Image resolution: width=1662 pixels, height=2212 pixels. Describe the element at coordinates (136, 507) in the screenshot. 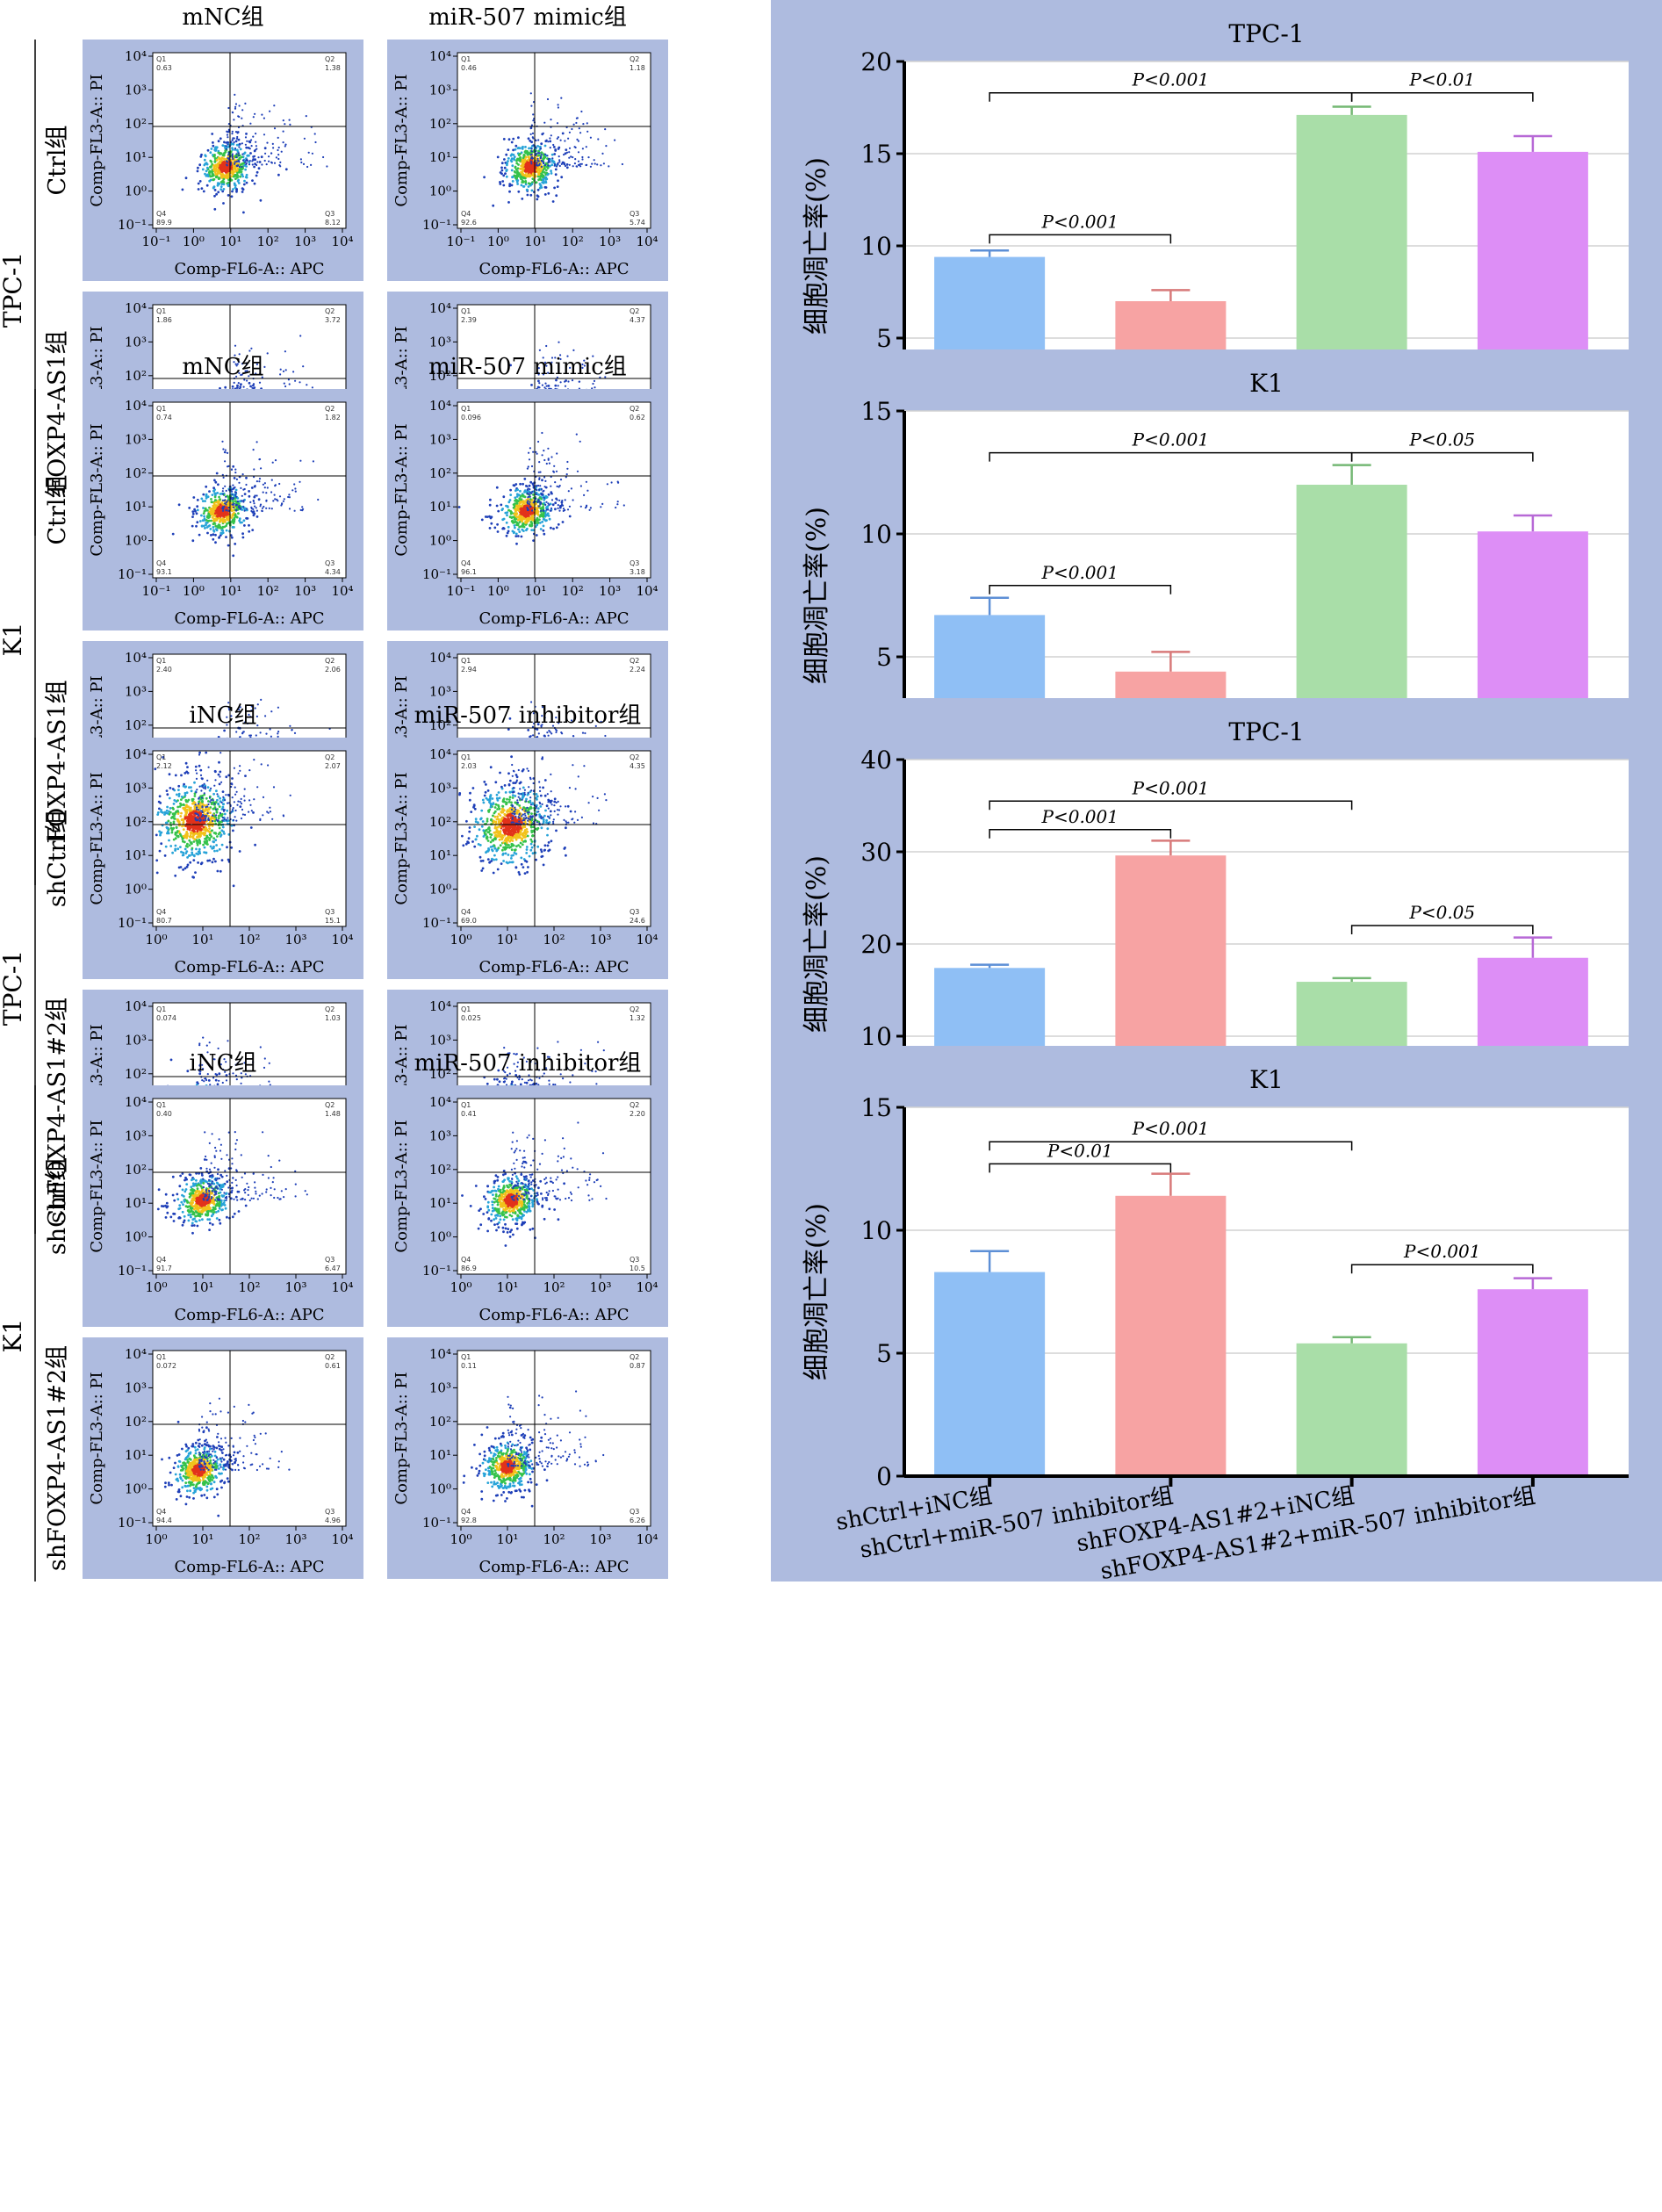

I see `y-tick-label: 10¹` at that location.